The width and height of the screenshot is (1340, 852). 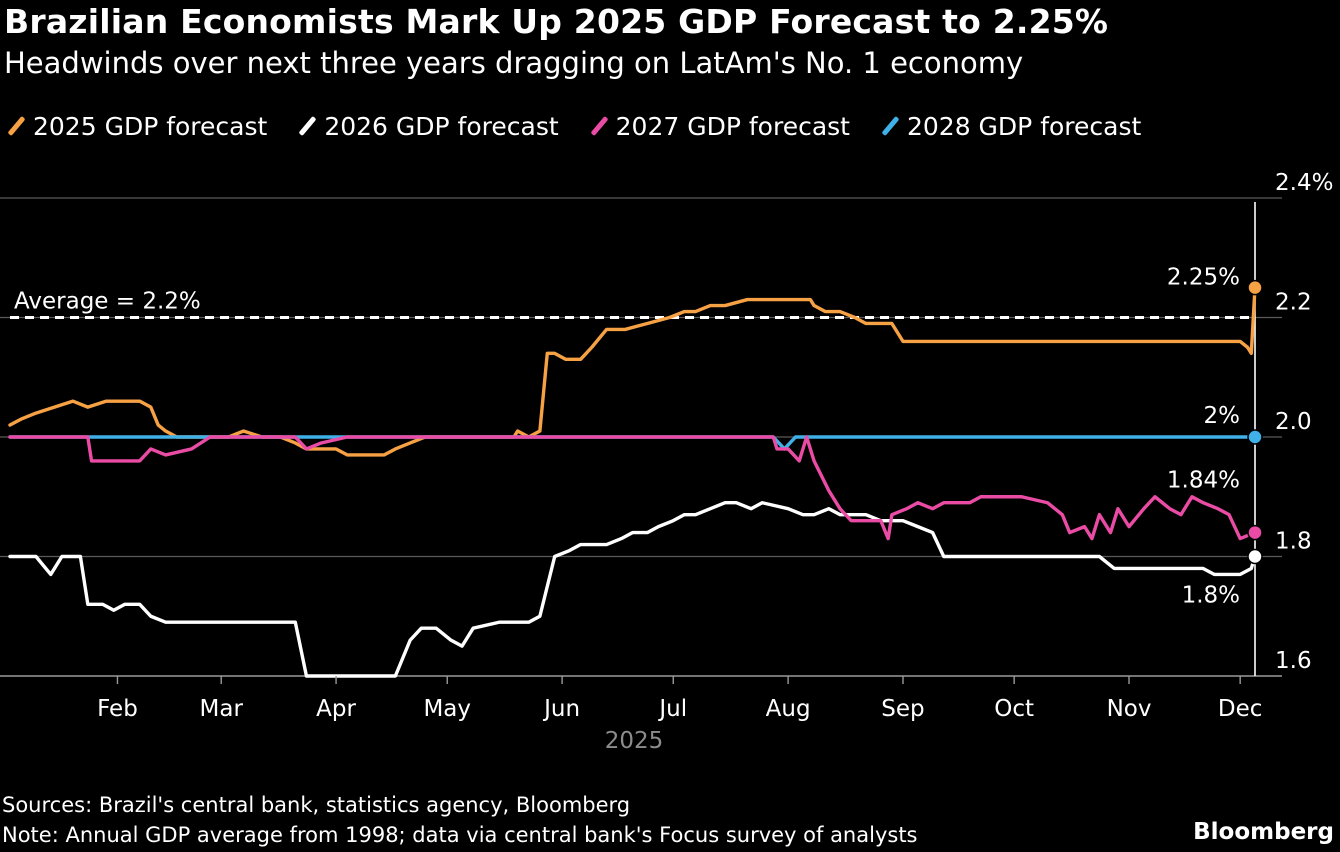 I want to click on legend-item-2026: 2026 GDP forecast, so click(x=427, y=126).